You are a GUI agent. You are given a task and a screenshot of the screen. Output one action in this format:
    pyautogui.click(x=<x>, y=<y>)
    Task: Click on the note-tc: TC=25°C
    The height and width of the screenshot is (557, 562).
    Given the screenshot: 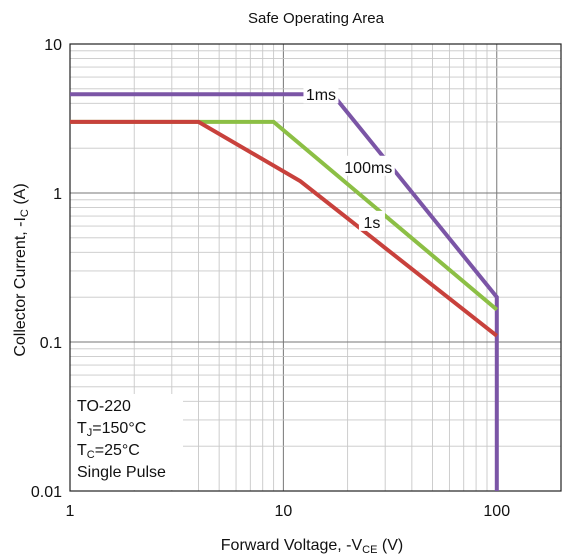 What is the action you would take?
    pyautogui.click(x=108, y=451)
    